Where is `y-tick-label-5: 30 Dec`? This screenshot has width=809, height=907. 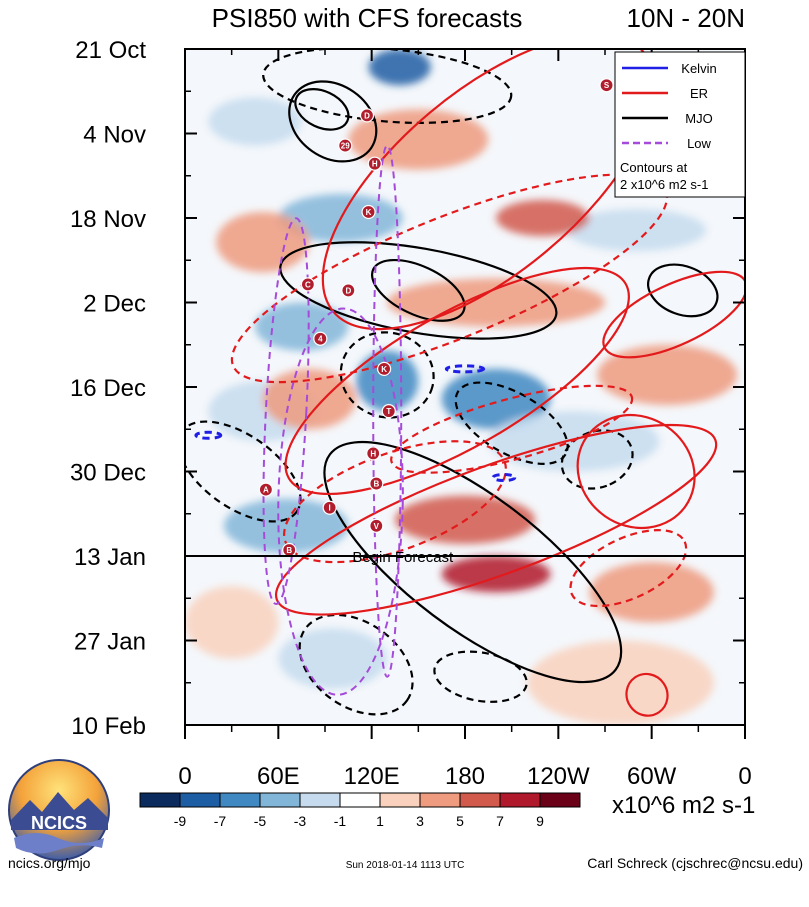 y-tick-label-5: 30 Dec is located at coordinates (108, 473).